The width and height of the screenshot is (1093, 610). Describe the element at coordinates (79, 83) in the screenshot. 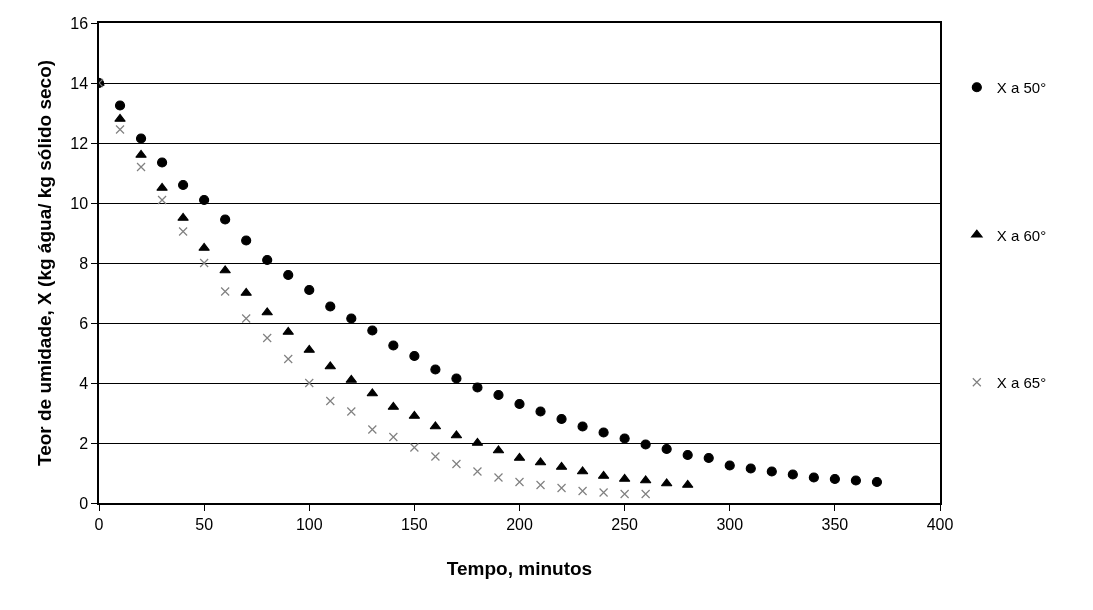

I see `y-tick-label: 14` at that location.